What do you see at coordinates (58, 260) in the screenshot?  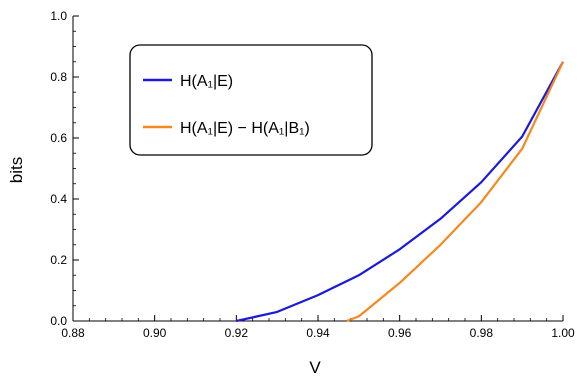 I see `y-tick-label: 0.2` at bounding box center [58, 260].